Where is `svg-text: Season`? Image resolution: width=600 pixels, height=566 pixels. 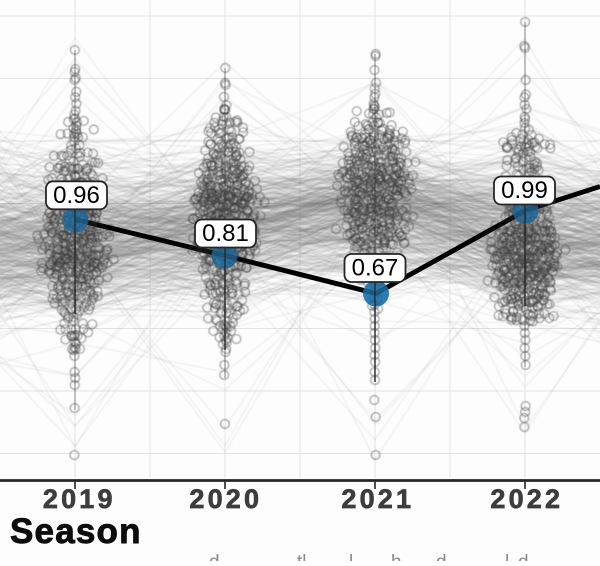
svg-text: Season is located at coordinates (76, 531).